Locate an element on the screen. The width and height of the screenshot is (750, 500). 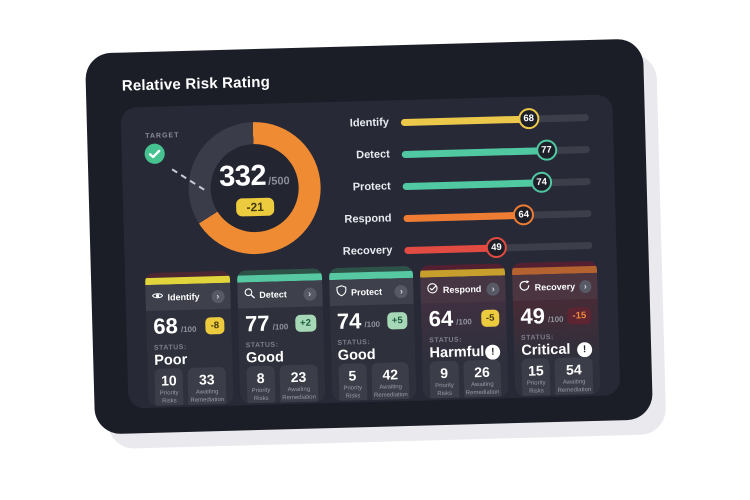
score-card: Respond › 64 /100 -5 STATUS: Harmful ! is located at coordinates (464, 331).